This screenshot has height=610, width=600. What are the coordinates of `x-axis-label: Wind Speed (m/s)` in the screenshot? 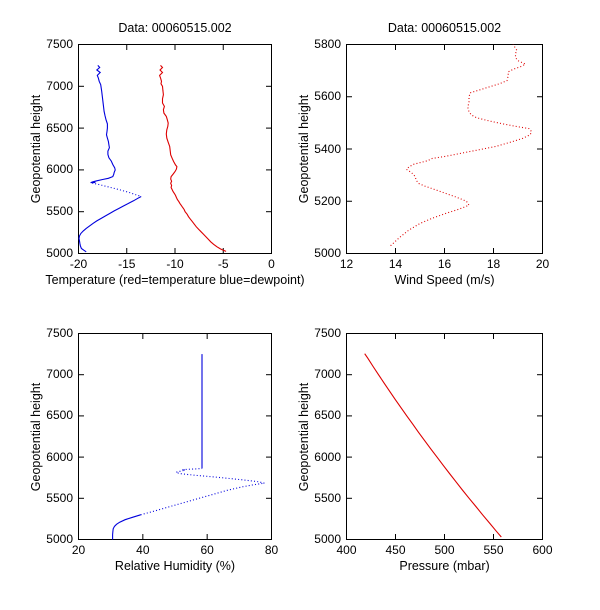 It's located at (444, 280).